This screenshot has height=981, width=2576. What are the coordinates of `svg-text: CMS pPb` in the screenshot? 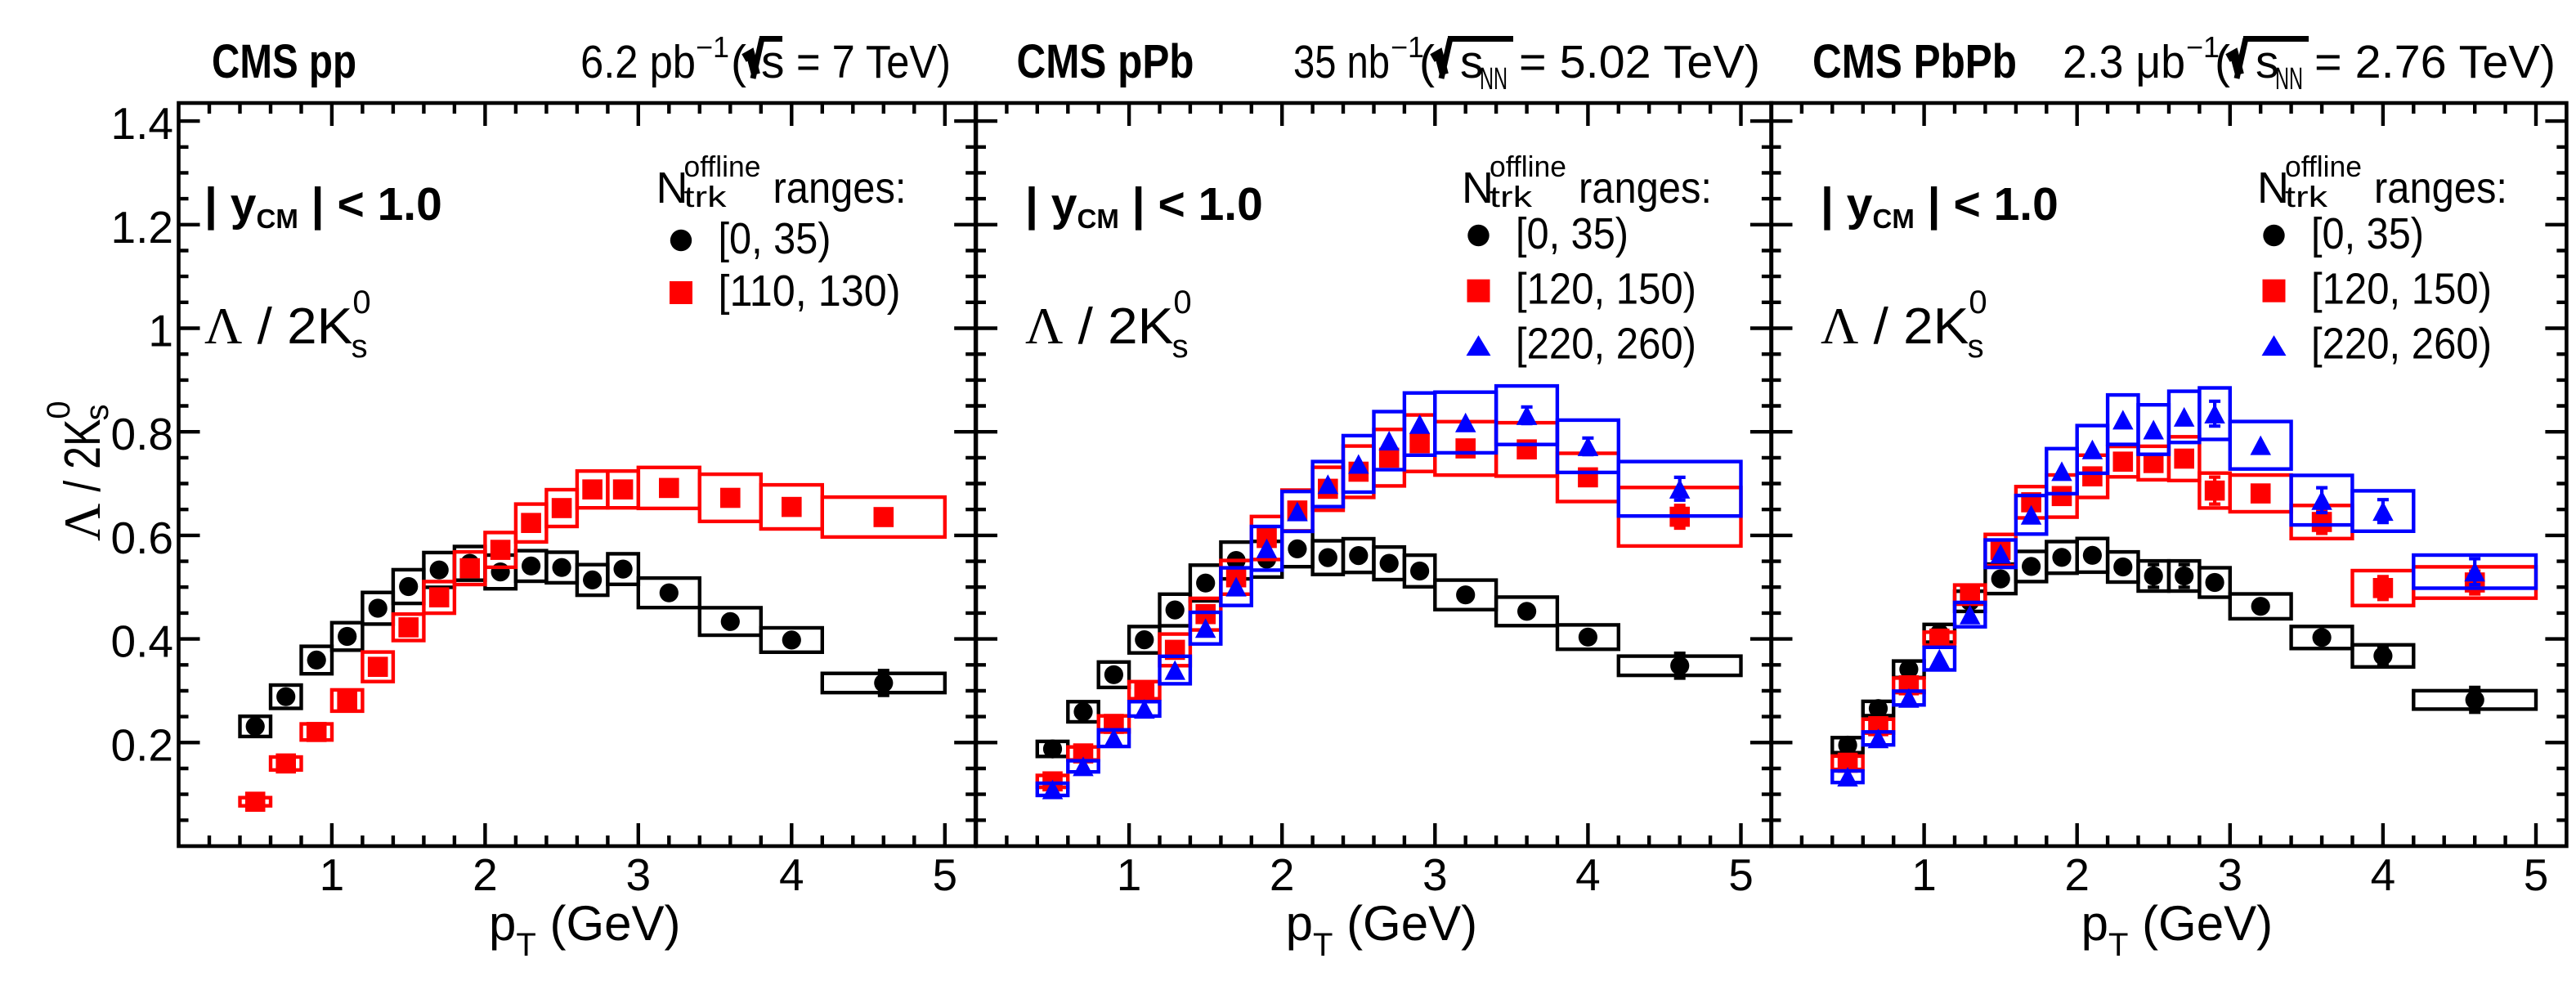 It's located at (1105, 61).